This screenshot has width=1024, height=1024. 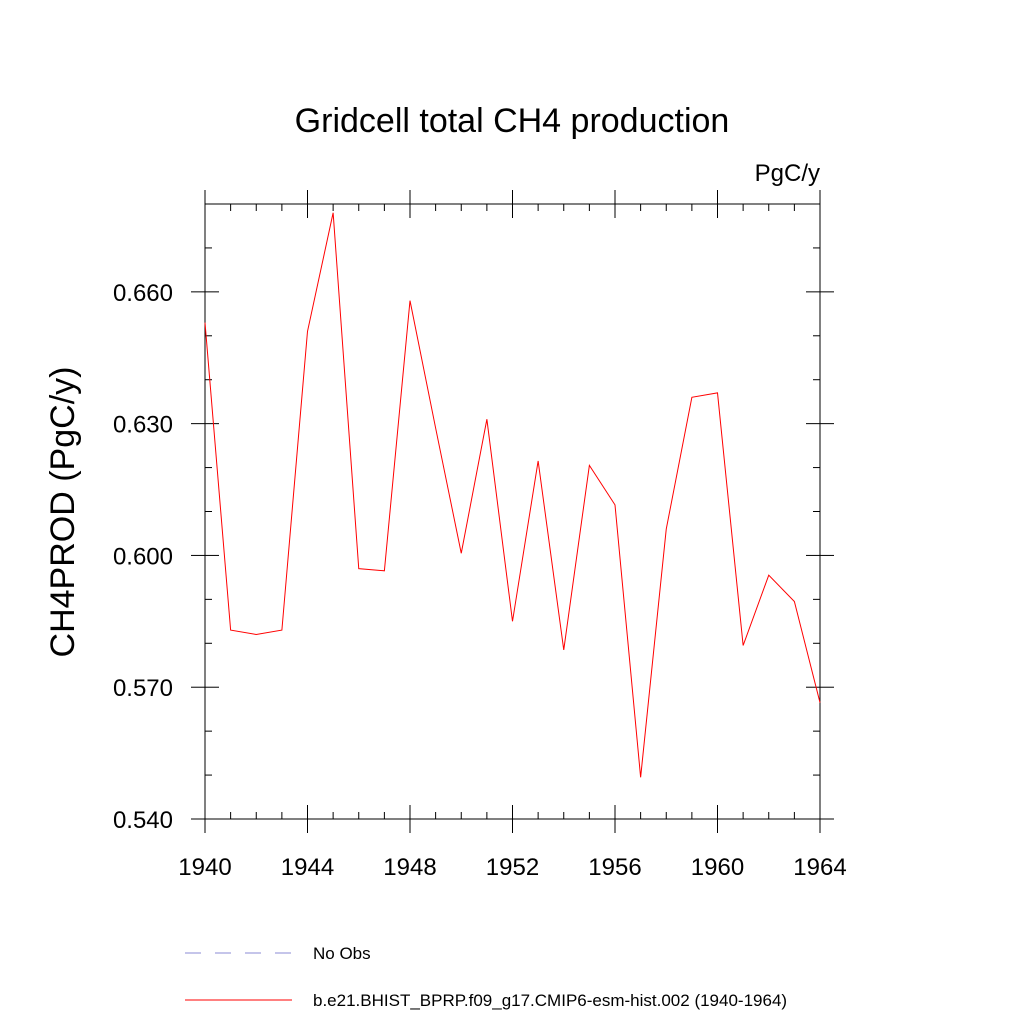 I want to click on units-label: PgC/y, so click(x=787, y=173).